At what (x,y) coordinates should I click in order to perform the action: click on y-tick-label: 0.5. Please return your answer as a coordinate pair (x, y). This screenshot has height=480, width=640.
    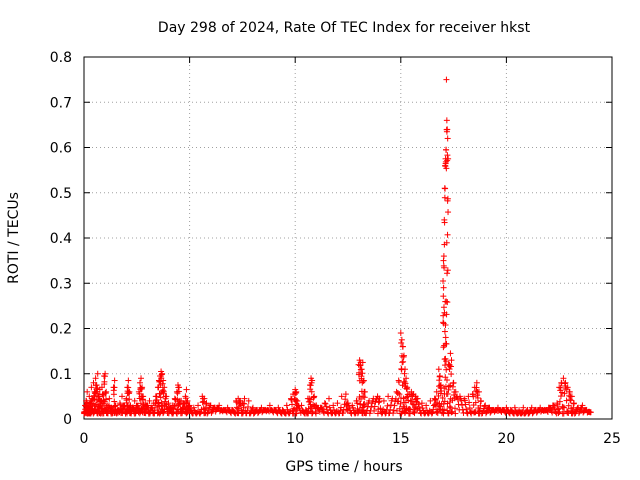
    Looking at the image, I should click on (61, 194).